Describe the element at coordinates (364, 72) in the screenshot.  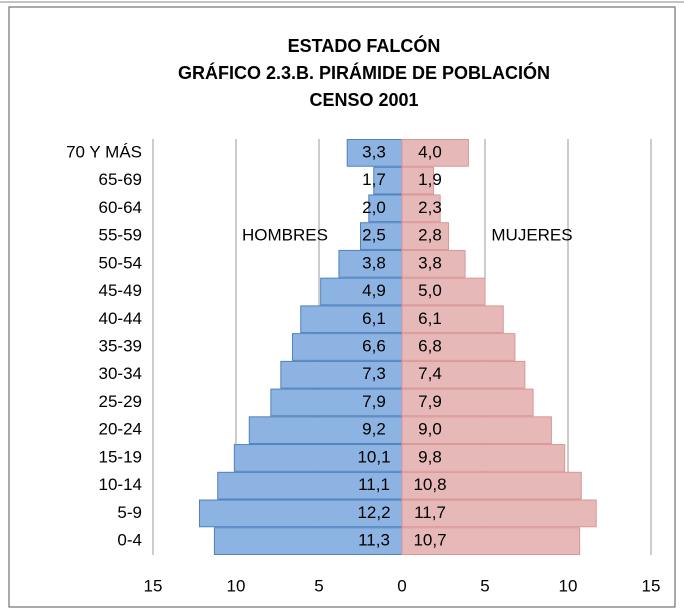
I see `chart-title: GRÁFICO 2.3.B. PIRÁMIDE DE POBLACIÓN` at that location.